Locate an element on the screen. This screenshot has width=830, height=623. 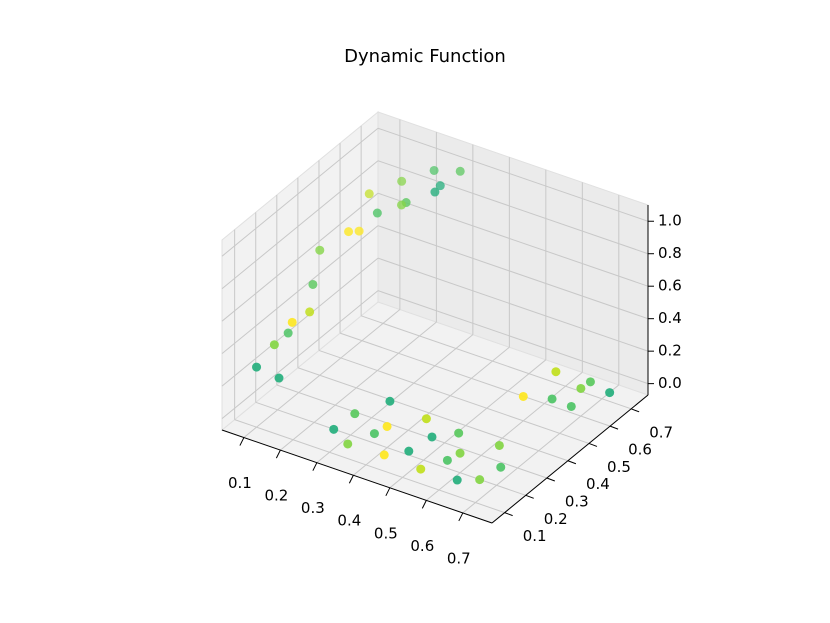
y-tick-label: 0.1 is located at coordinates (535, 536).